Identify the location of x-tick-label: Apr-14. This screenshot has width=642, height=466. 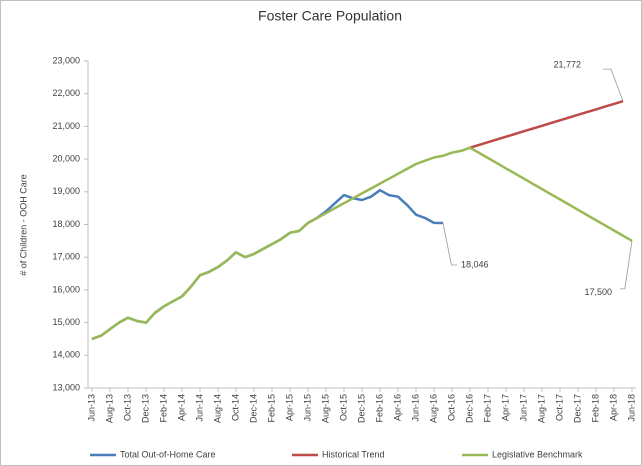
(181, 407).